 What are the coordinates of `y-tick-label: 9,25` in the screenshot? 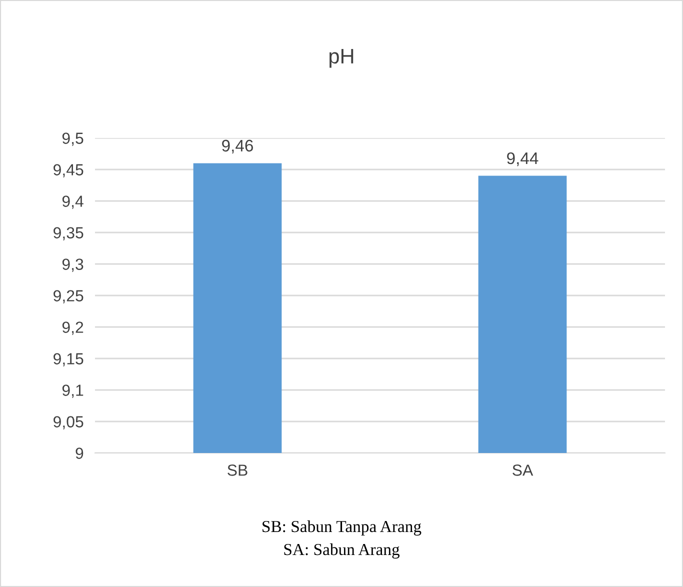 It's located at (69, 297).